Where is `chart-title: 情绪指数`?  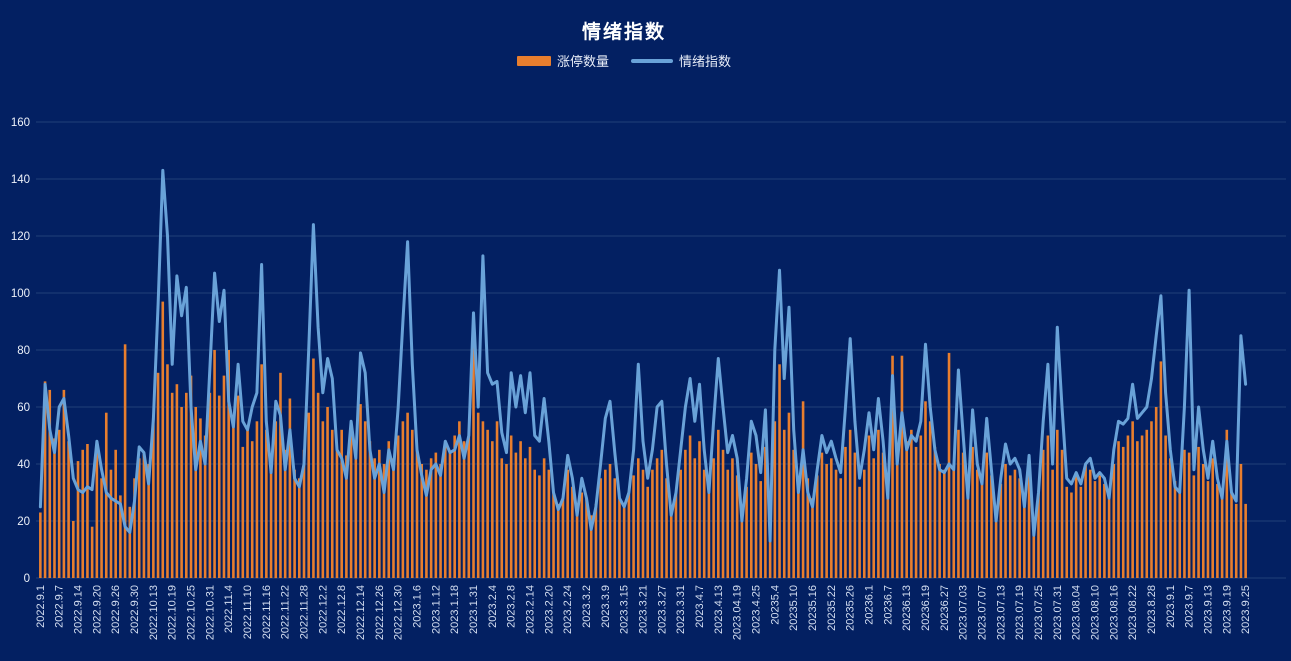
chart-title: 情绪指数 is located at coordinates (623, 32).